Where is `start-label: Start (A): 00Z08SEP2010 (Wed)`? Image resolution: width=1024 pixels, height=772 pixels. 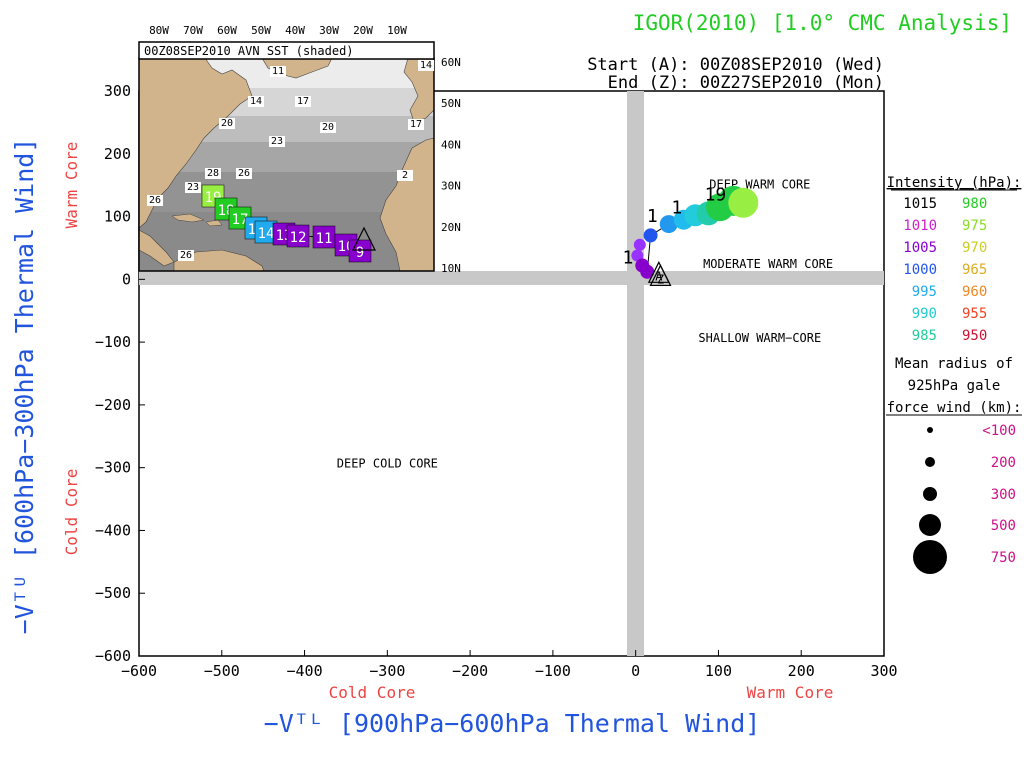
start-label: Start (A): 00Z08SEP2010 (Wed) is located at coordinates (735, 65).